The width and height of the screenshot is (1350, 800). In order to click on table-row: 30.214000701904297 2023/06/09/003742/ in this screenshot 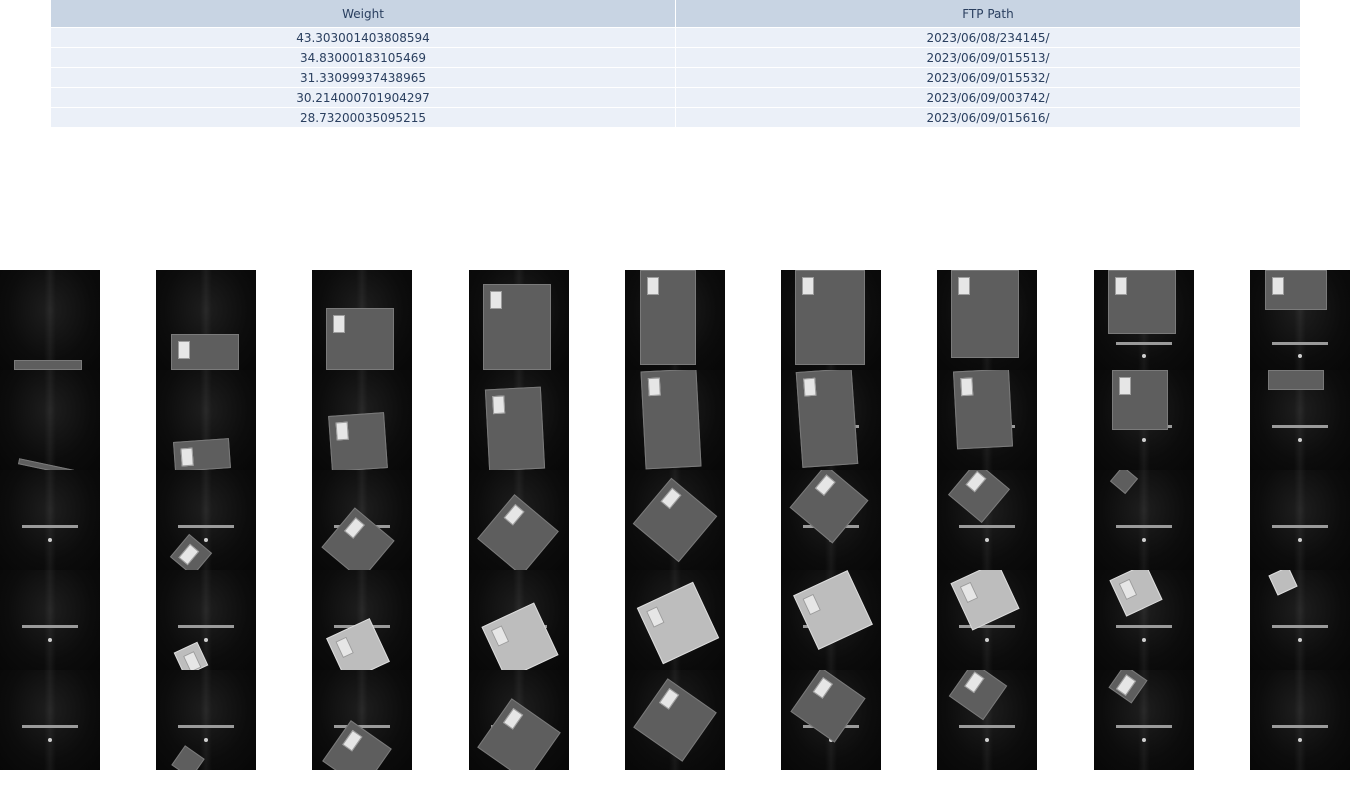, I will do `click(675, 97)`.